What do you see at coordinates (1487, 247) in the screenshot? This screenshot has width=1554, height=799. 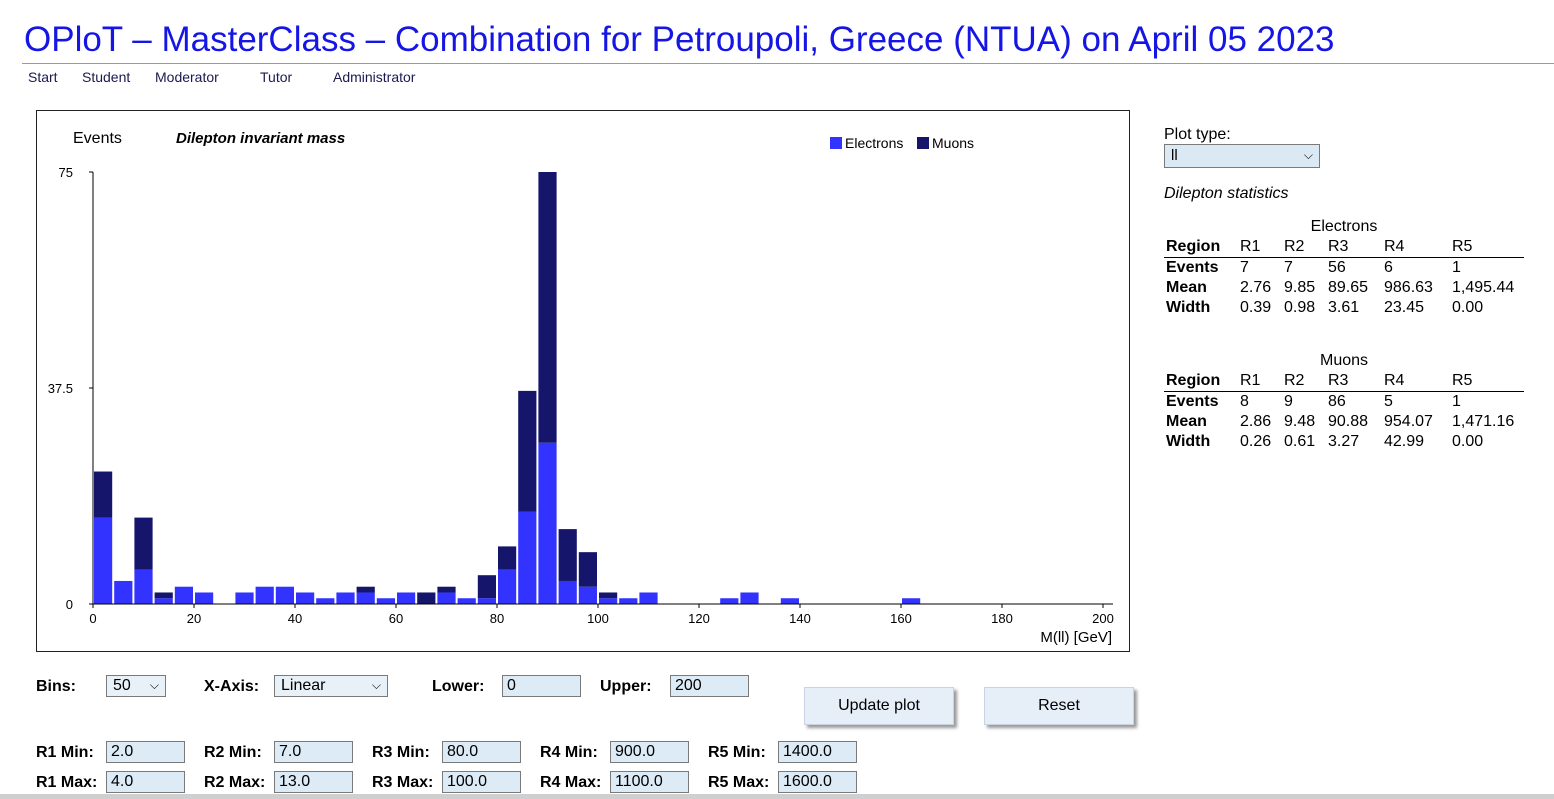 I see `table-header-cell: R5` at bounding box center [1487, 247].